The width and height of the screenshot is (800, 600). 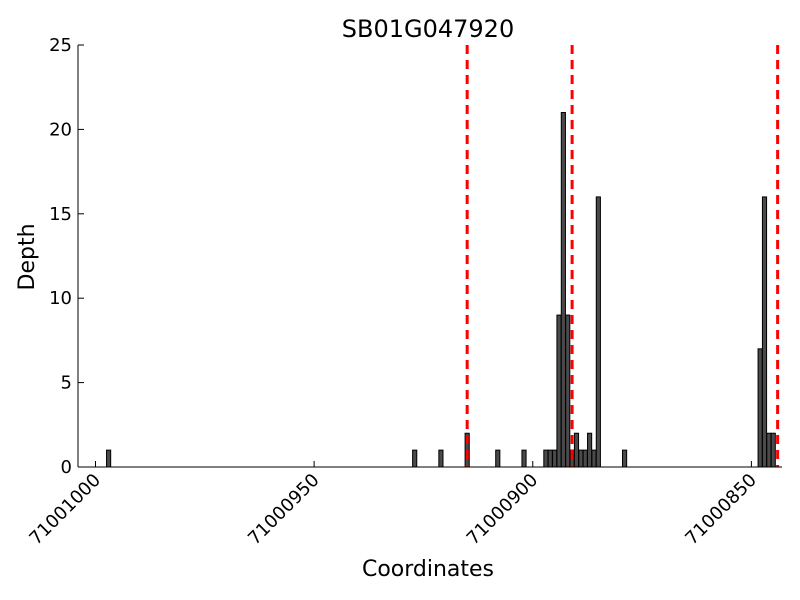 What do you see at coordinates (66, 467) in the screenshot?
I see `y-tick-label-0: 0` at bounding box center [66, 467].